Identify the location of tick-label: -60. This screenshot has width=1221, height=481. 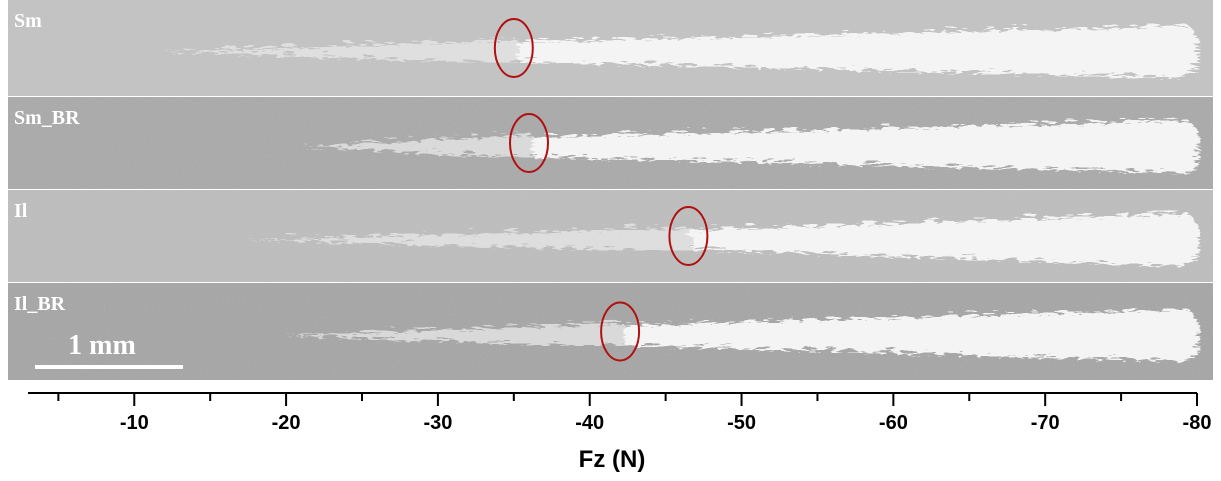
(893, 423).